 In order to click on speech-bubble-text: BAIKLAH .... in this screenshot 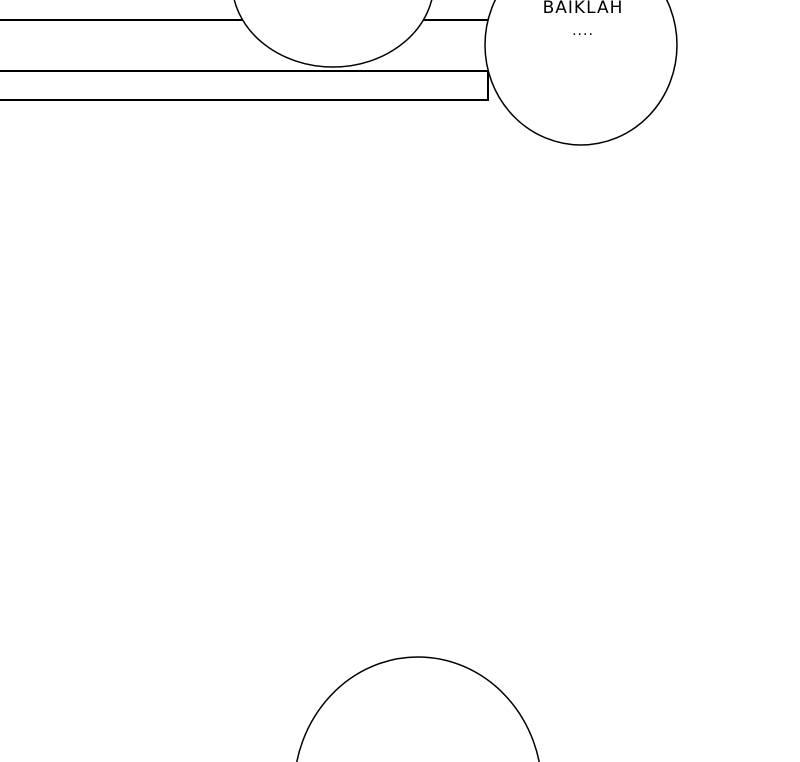, I will do `click(583, 20)`.